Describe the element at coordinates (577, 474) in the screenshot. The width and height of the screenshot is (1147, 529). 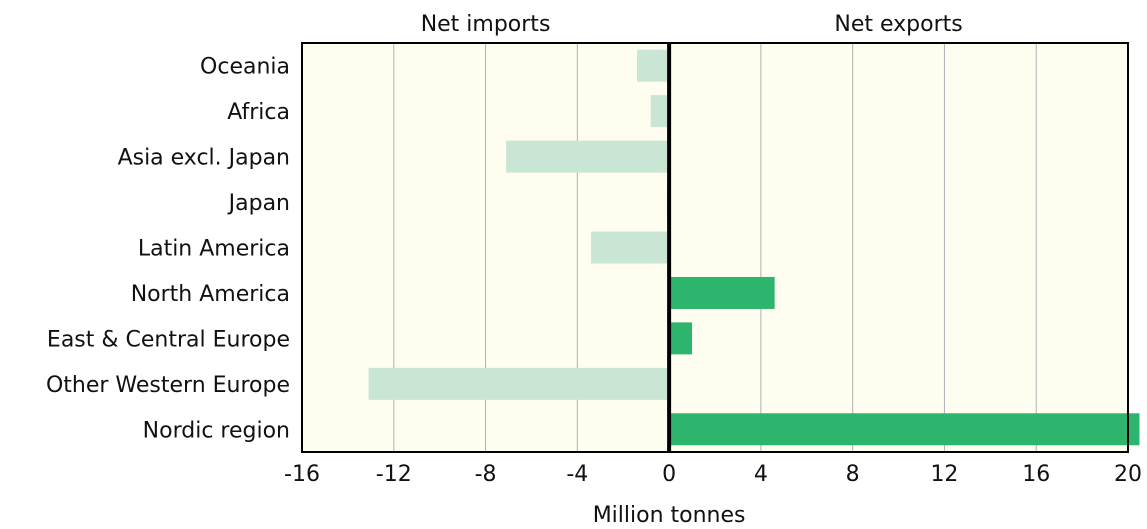
I see `x-tick-label: -4` at that location.